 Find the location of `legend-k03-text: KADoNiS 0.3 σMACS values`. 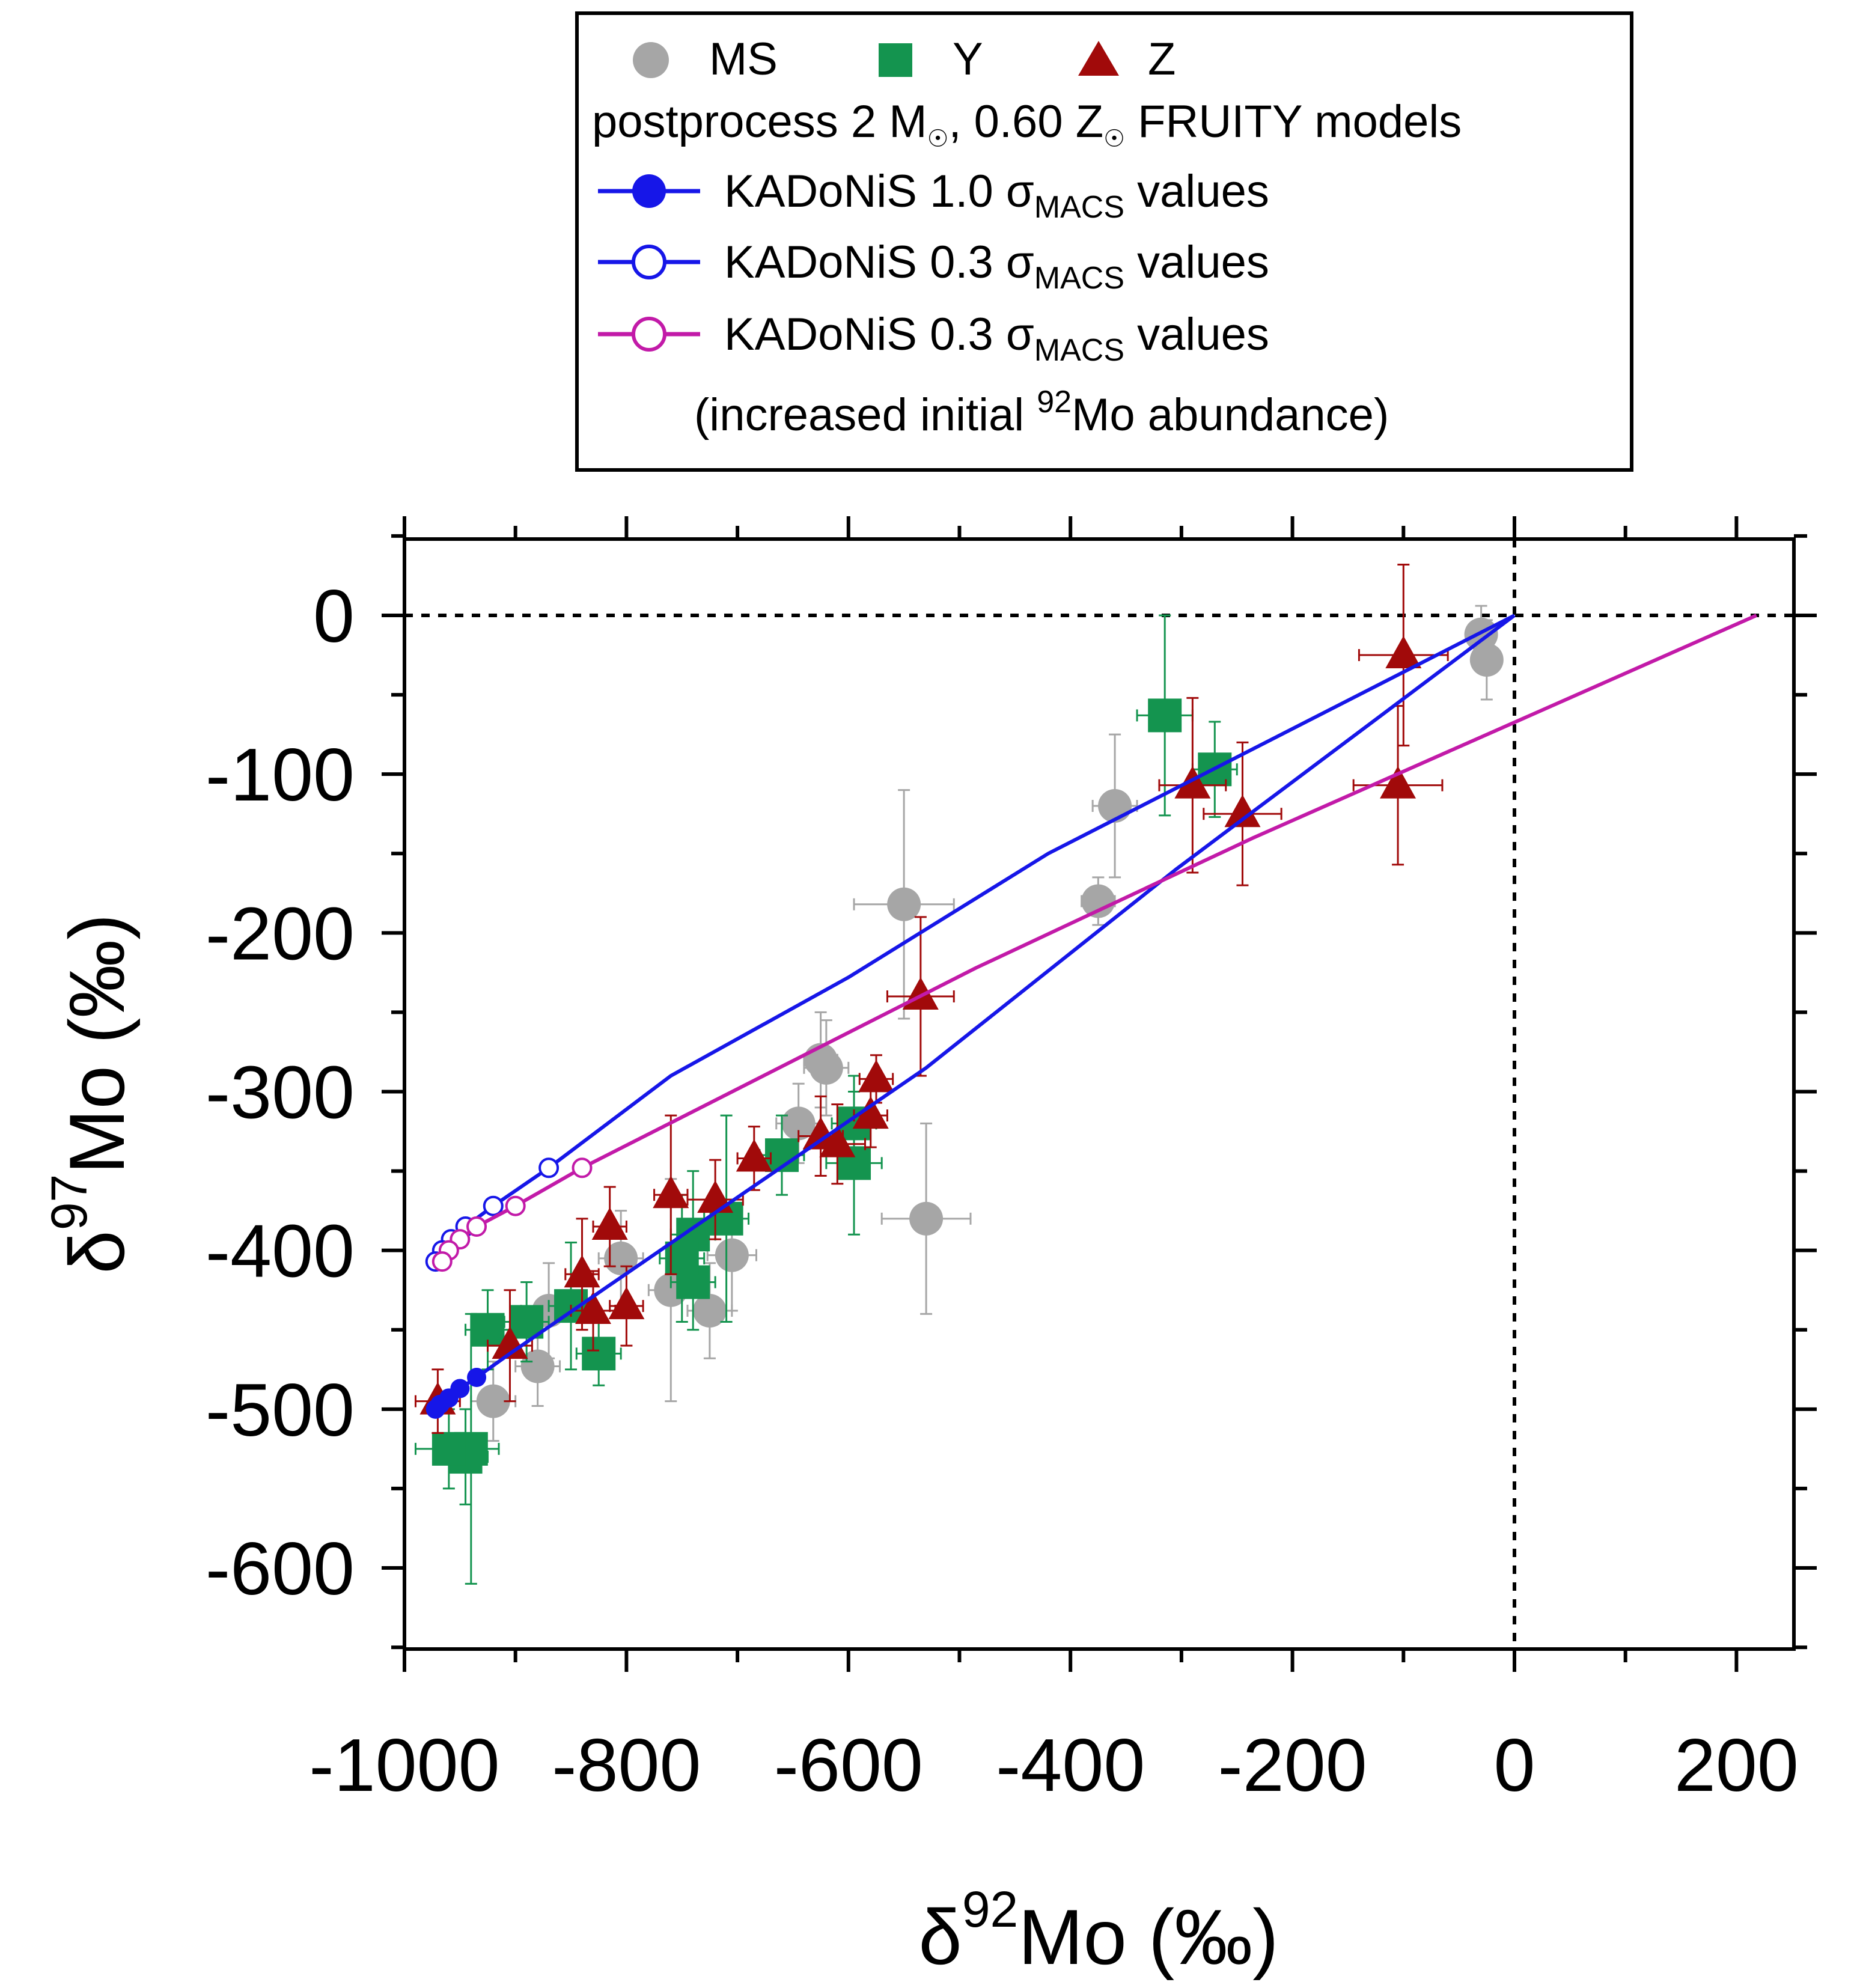

legend-k03-text: KADoNiS 0.3 σMACS values is located at coordinates (996, 266).